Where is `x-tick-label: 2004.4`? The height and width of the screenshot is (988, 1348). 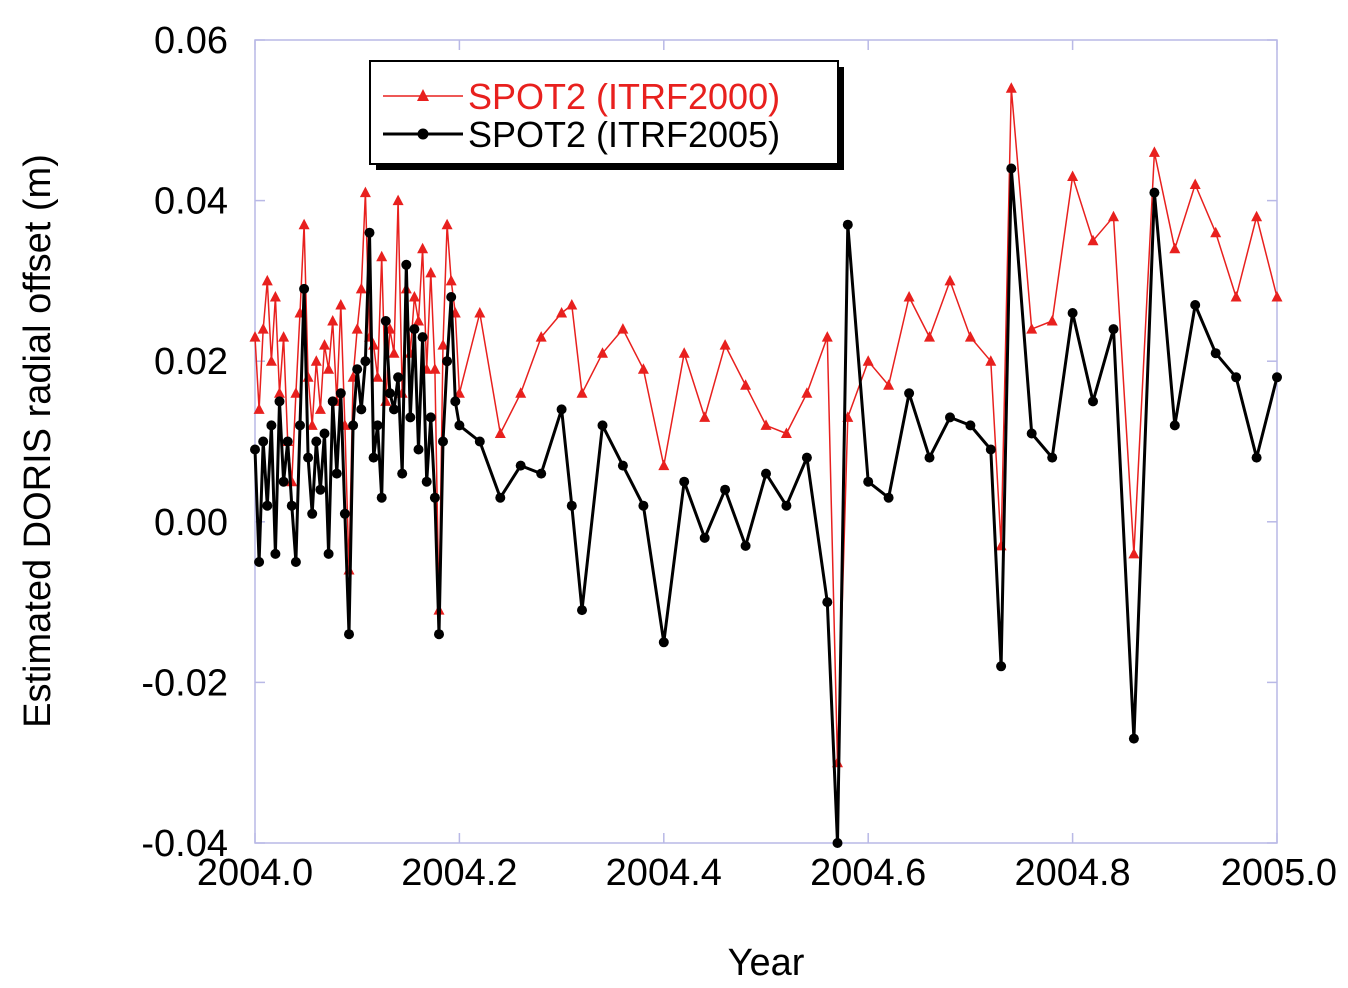 x-tick-label: 2004.4 is located at coordinates (664, 873).